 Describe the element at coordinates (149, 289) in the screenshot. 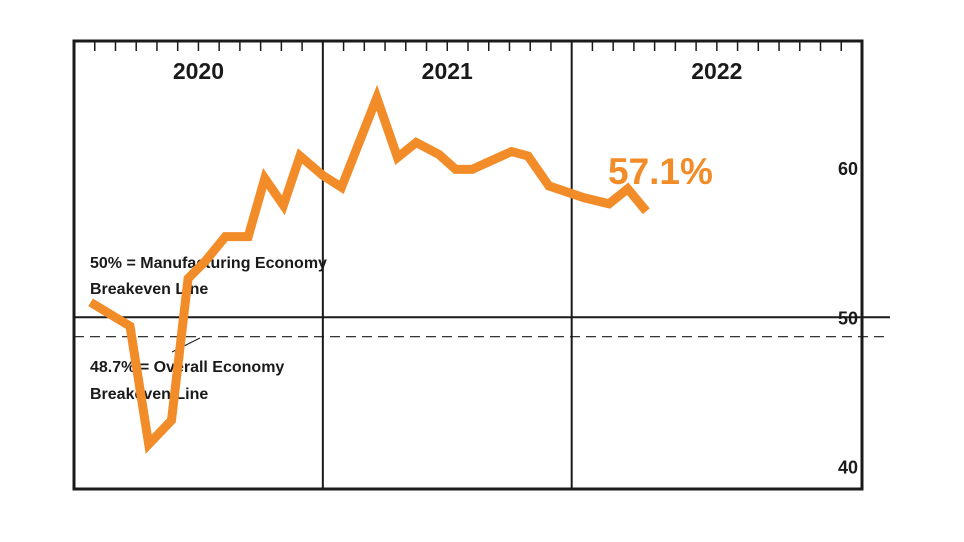

I see `manufacturing-breakeven-annotation-line2: Breakeven Line` at that location.